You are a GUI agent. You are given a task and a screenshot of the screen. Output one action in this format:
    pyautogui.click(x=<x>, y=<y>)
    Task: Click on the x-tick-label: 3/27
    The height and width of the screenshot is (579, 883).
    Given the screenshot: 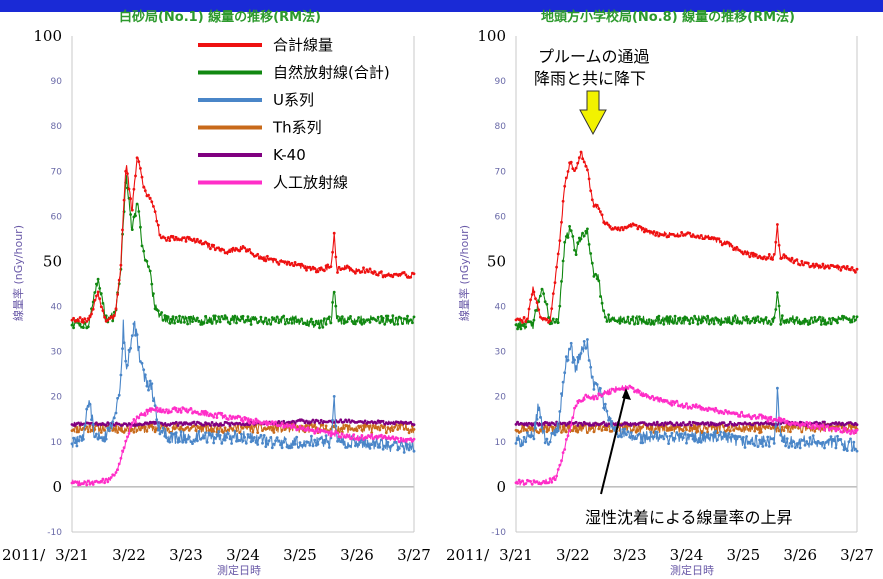 What is the action you would take?
    pyautogui.click(x=857, y=555)
    